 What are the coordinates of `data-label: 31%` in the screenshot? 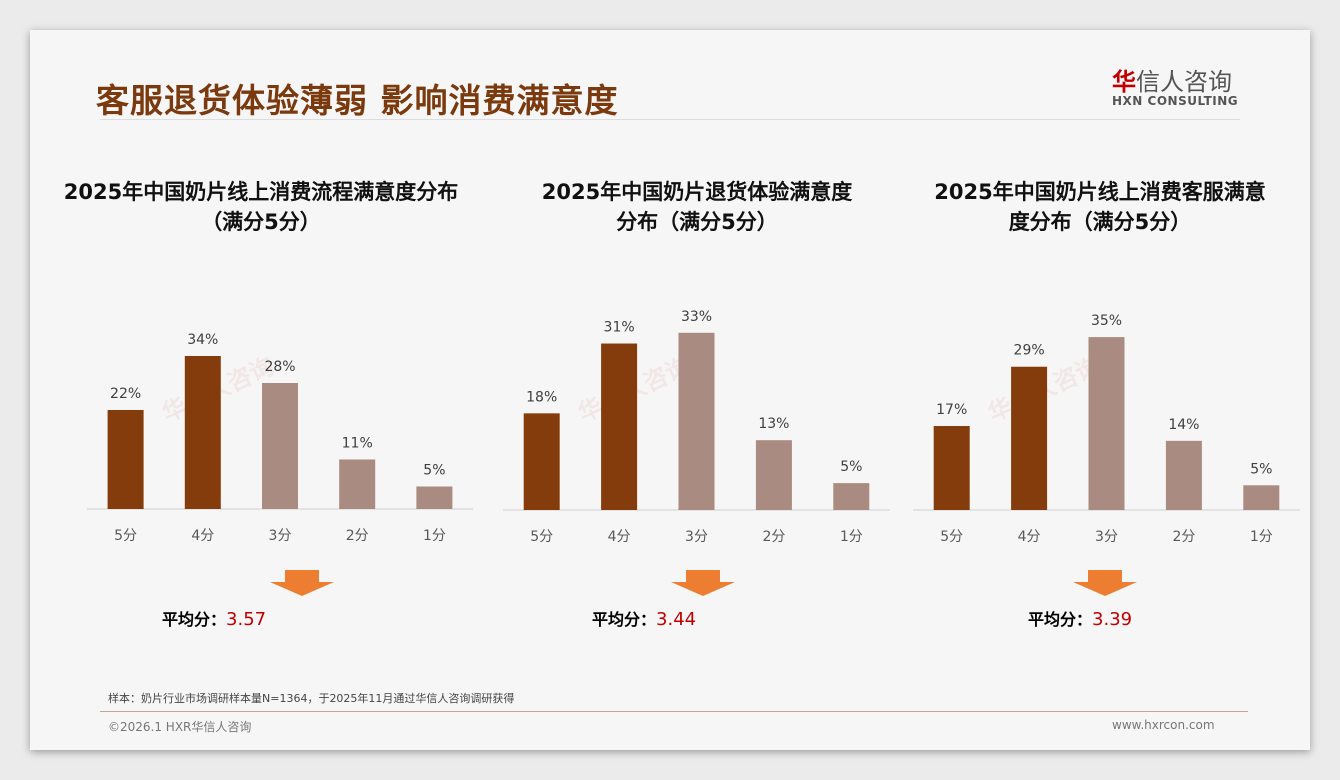 It's located at (619, 328).